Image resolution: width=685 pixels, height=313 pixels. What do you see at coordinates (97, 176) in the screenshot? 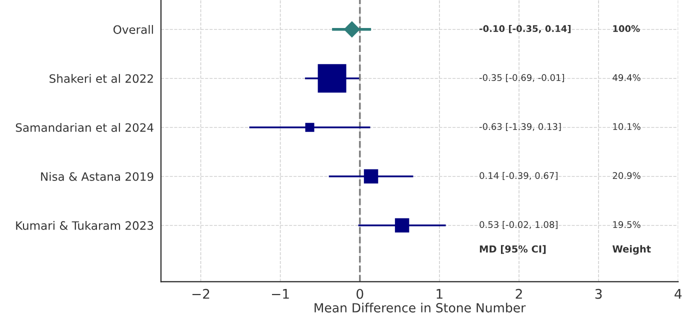
I see `y-tick-label: Nisa & Astana 2019` at bounding box center [97, 176].